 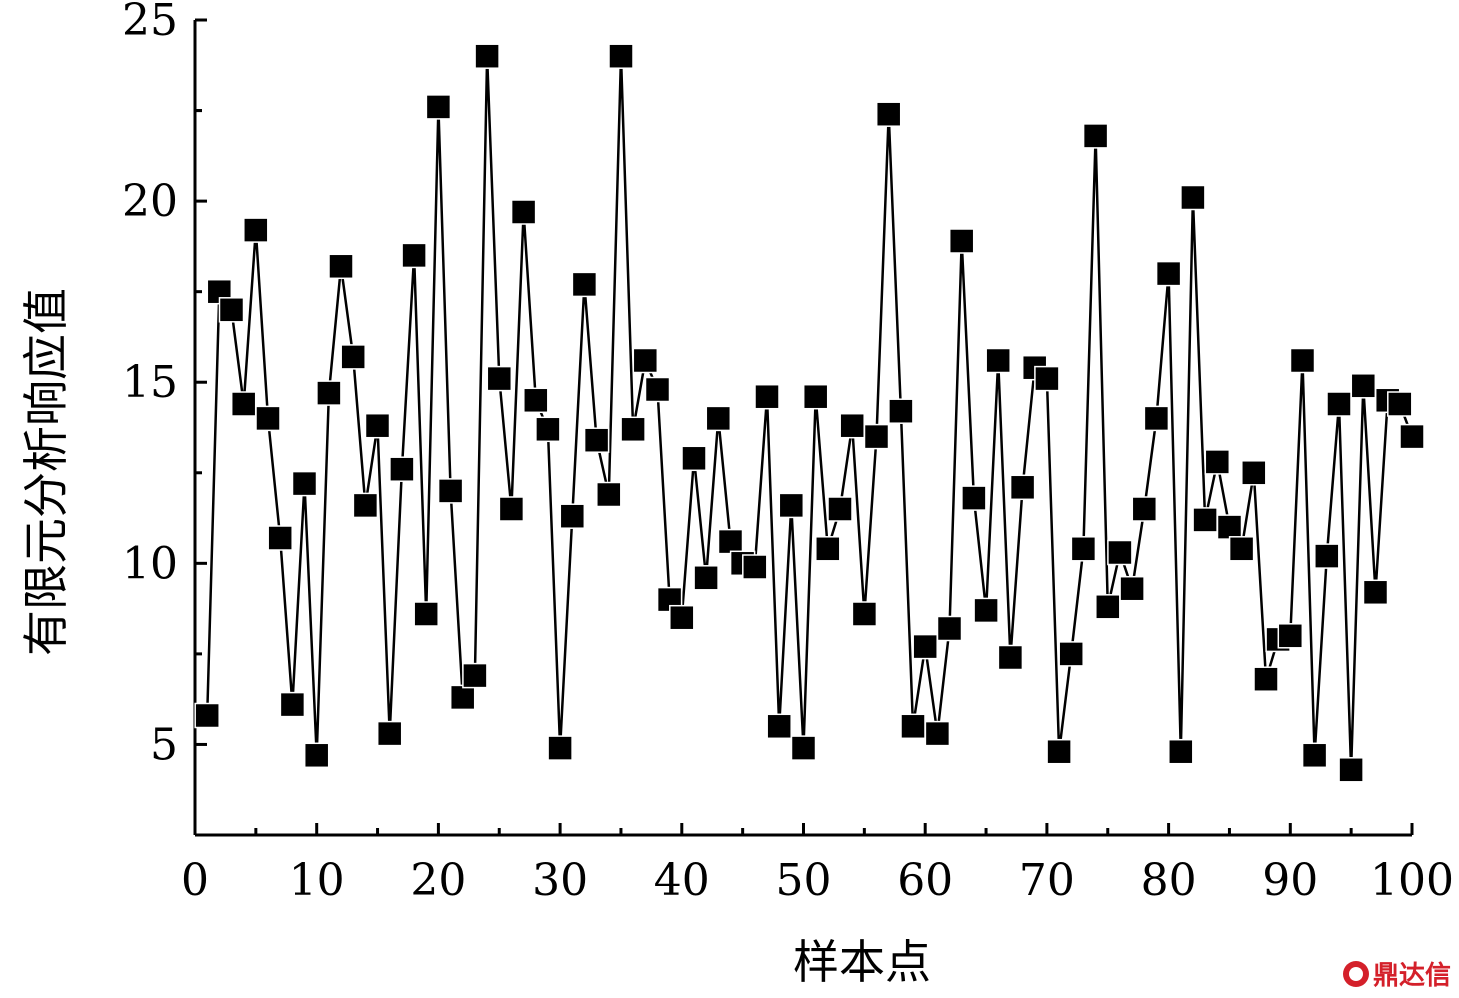 I want to click on x-tick-label: 50, so click(x=804, y=880).